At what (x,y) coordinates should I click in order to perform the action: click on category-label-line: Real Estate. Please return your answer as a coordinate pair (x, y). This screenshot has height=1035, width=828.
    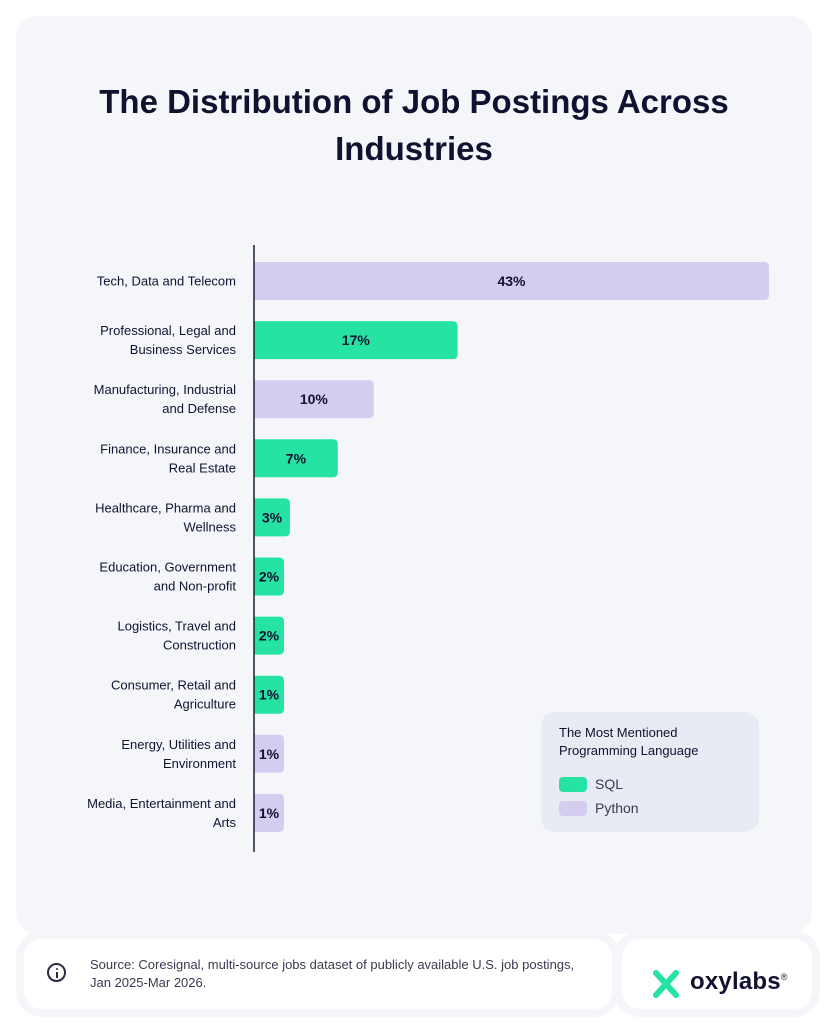
    Looking at the image, I should click on (202, 467).